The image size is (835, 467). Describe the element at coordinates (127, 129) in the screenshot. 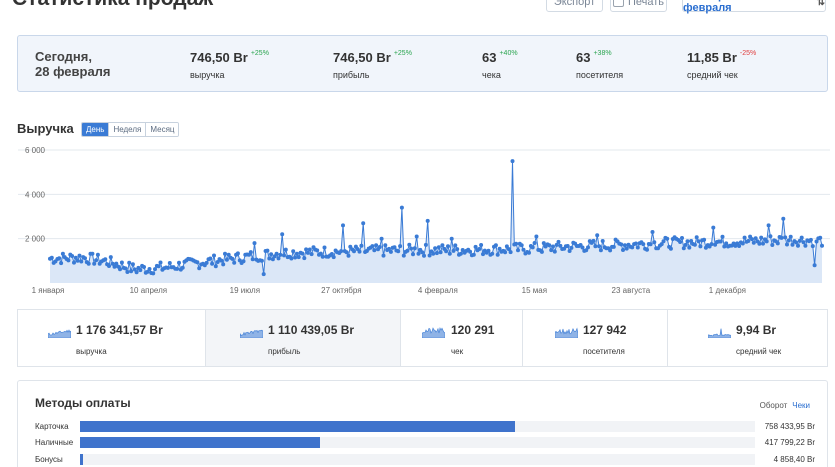

I see `tab-week: Неделя` at that location.